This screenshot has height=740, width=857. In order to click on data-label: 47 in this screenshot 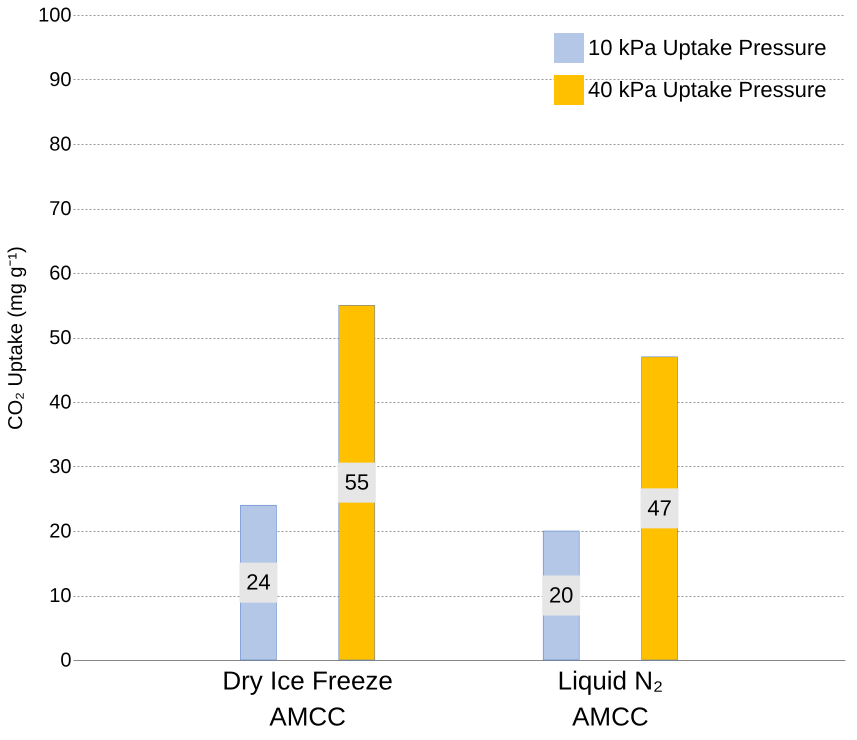, I will do `click(659, 507)`.